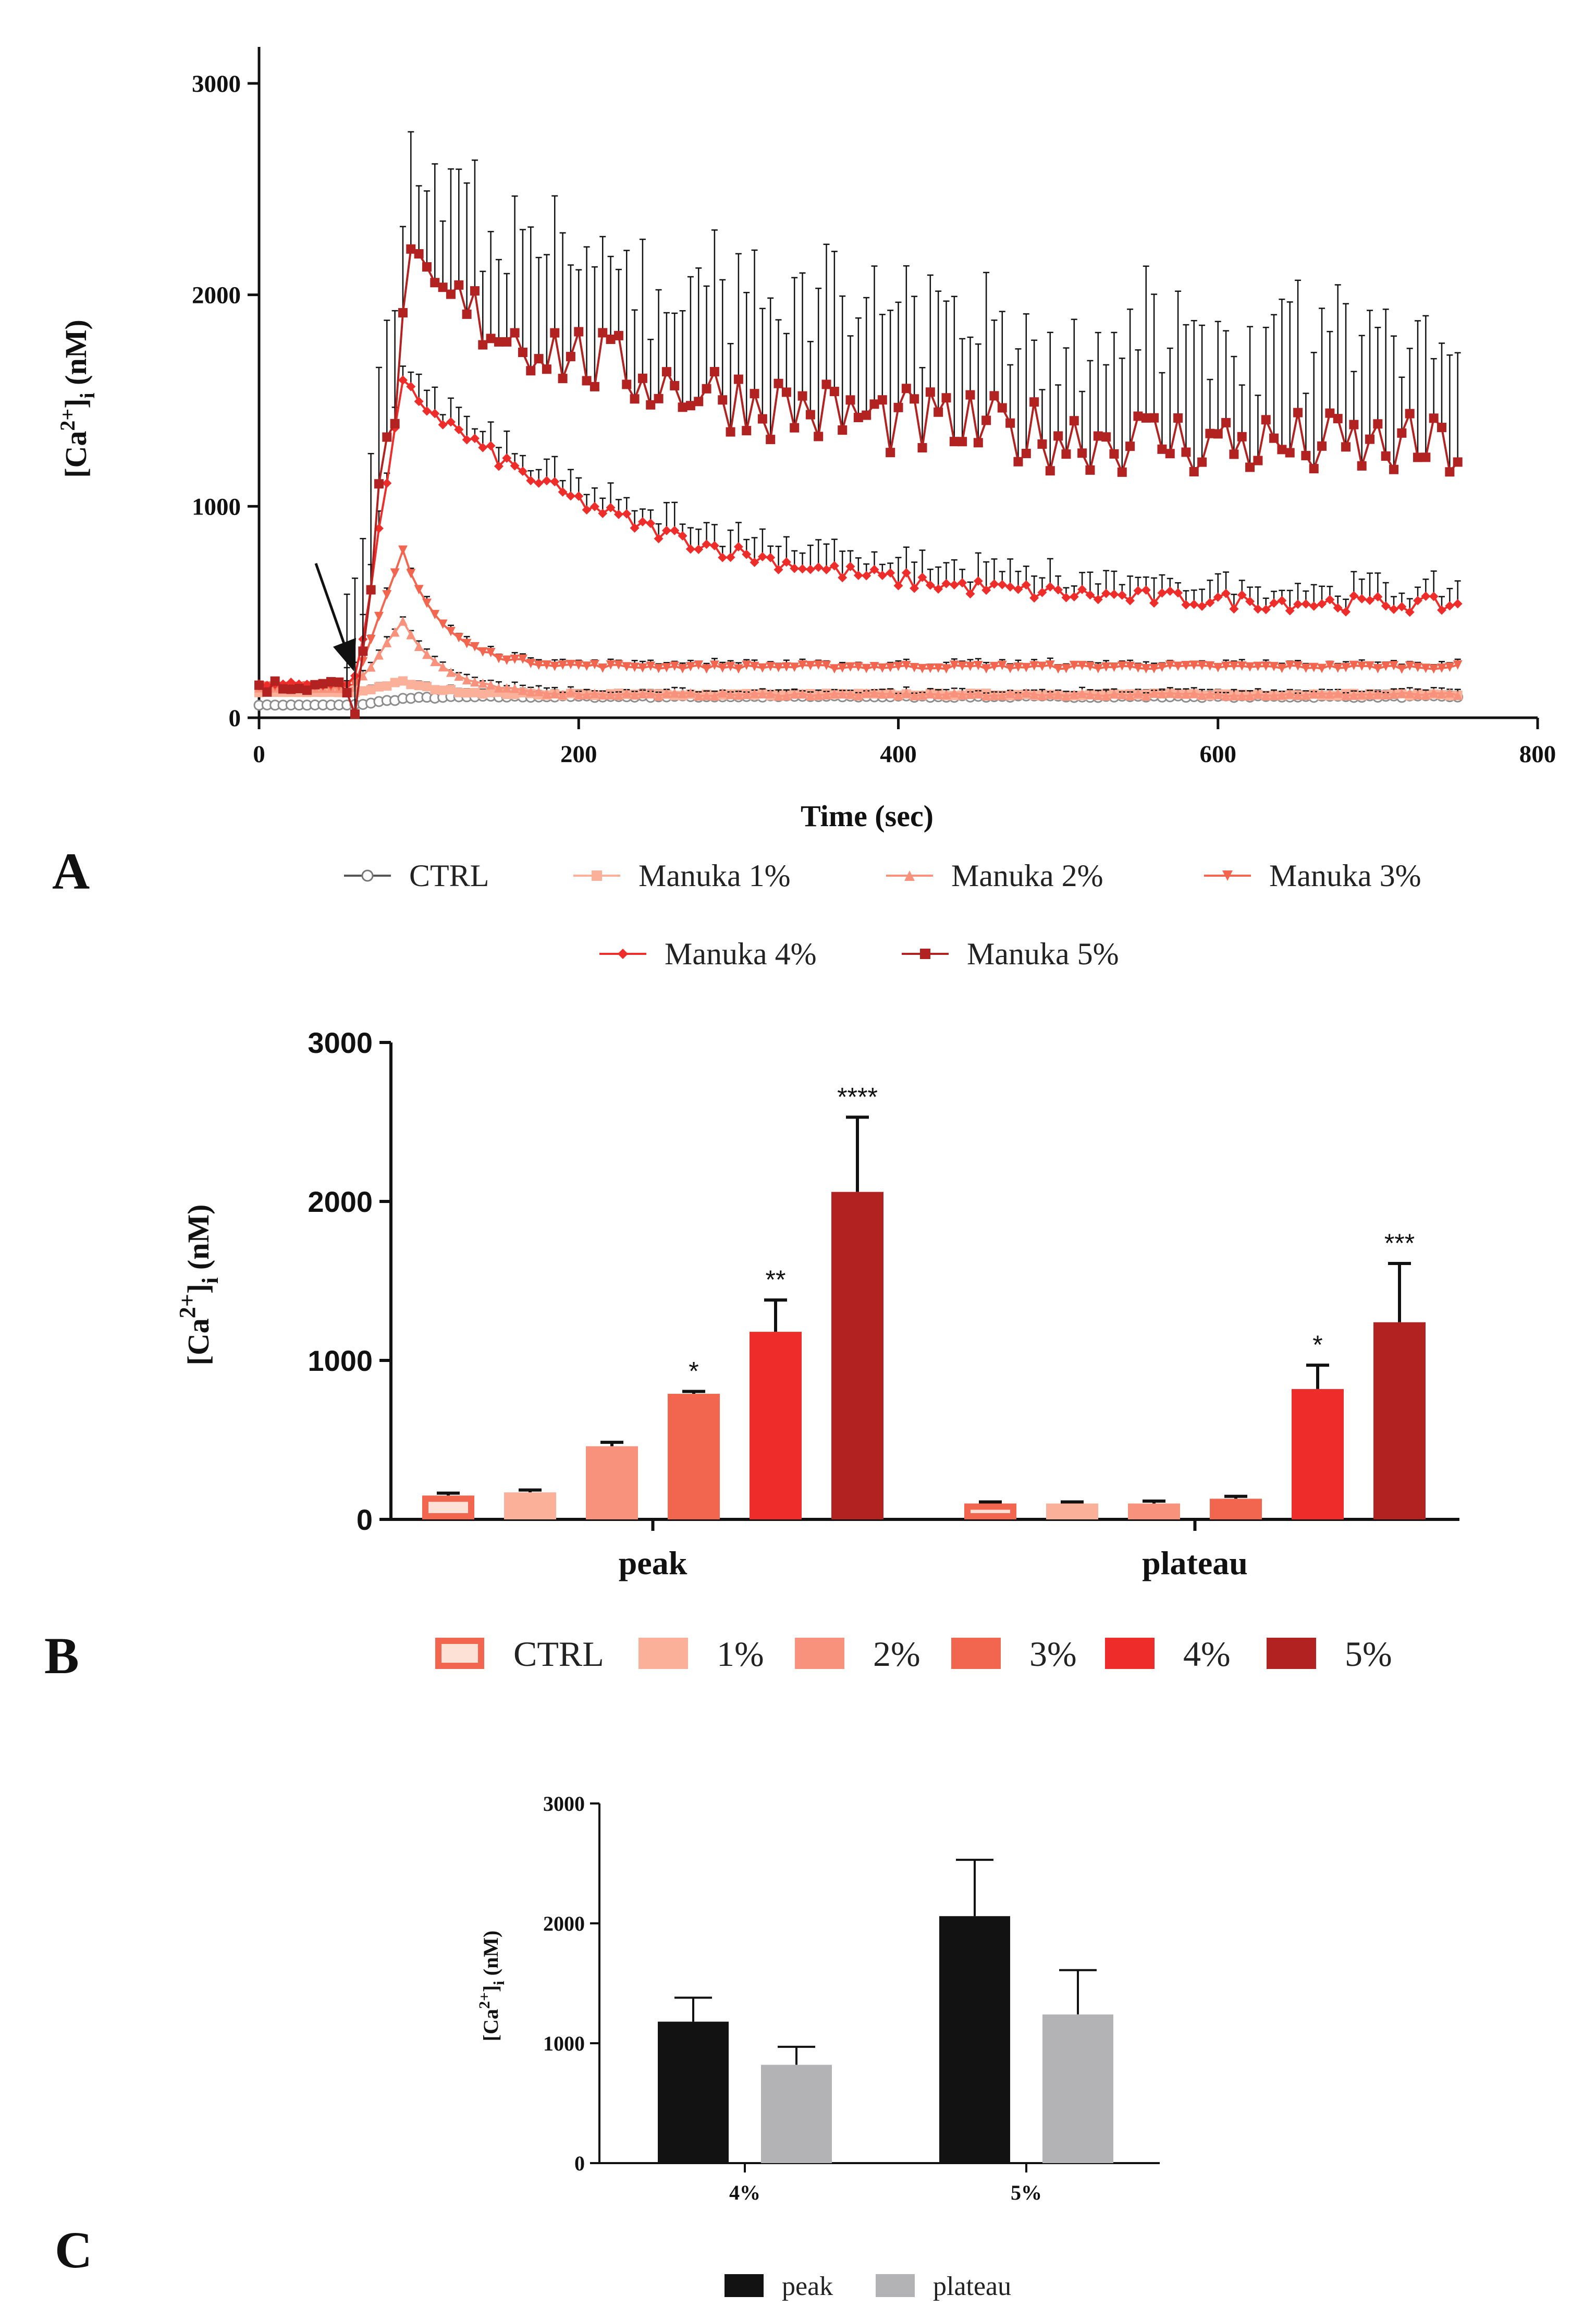 This screenshot has height=2320, width=1596. Describe the element at coordinates (340, 1360) in the screenshot. I see `y-tick-label: 1000` at that location.